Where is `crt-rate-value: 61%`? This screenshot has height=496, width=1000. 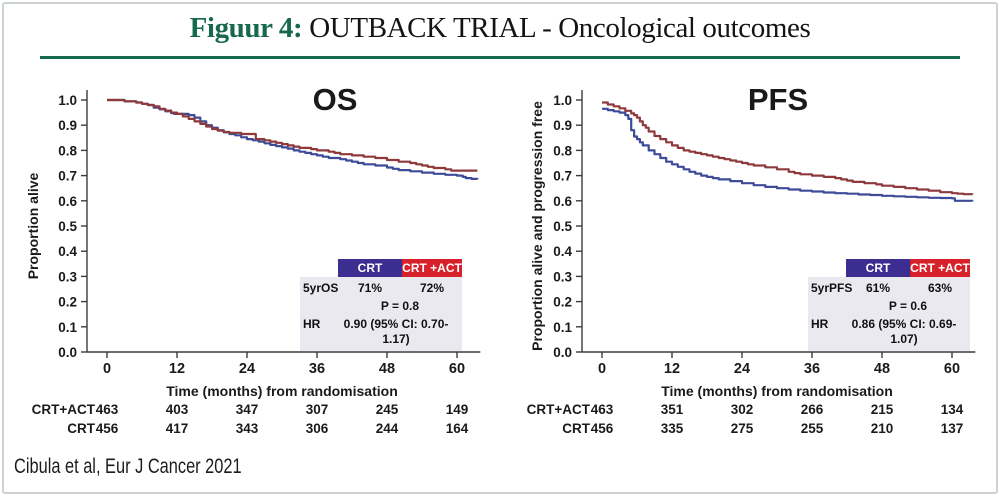 crt-rate-value: 61% is located at coordinates (878, 288).